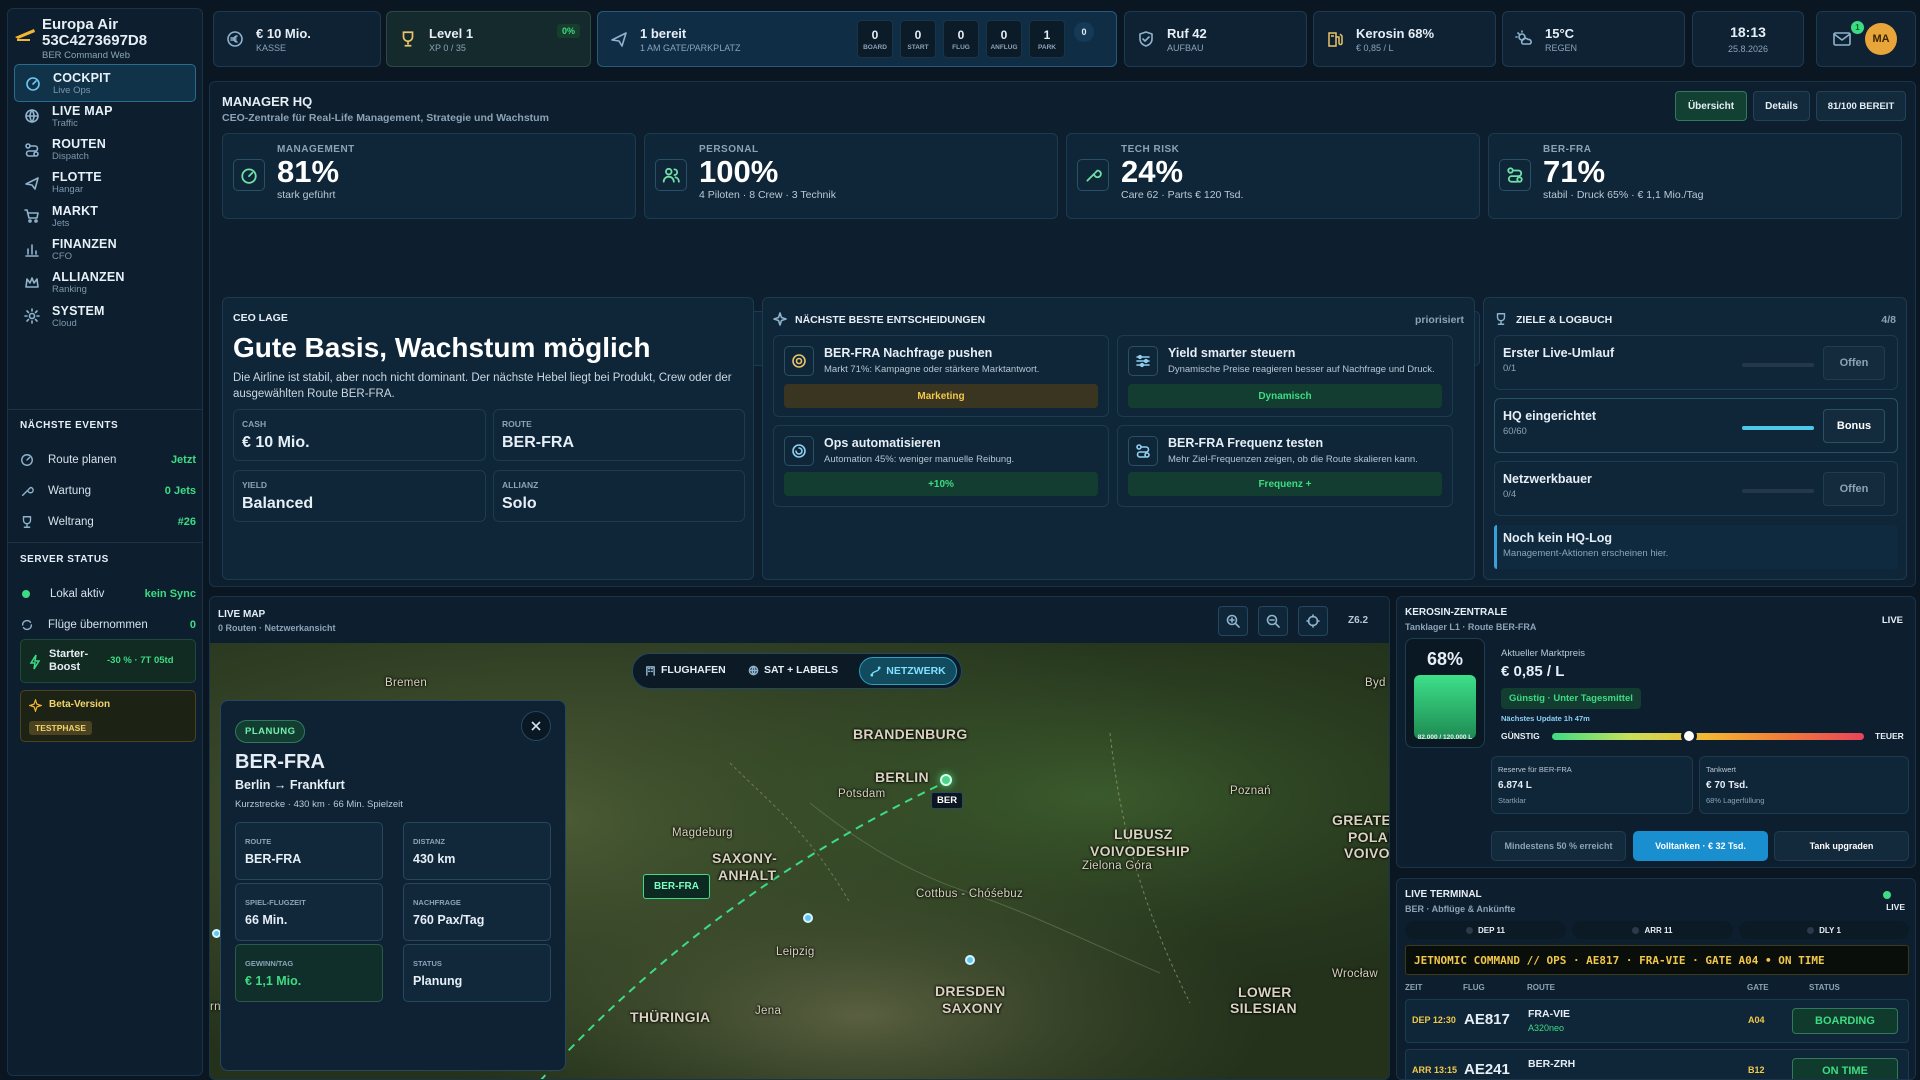  I want to click on tab-arrivals: ARR 11, so click(1652, 930).